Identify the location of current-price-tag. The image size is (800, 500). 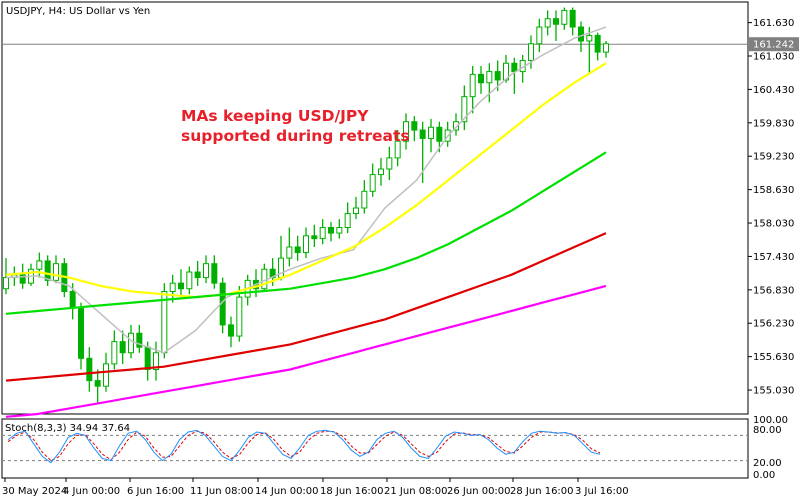
(774, 44).